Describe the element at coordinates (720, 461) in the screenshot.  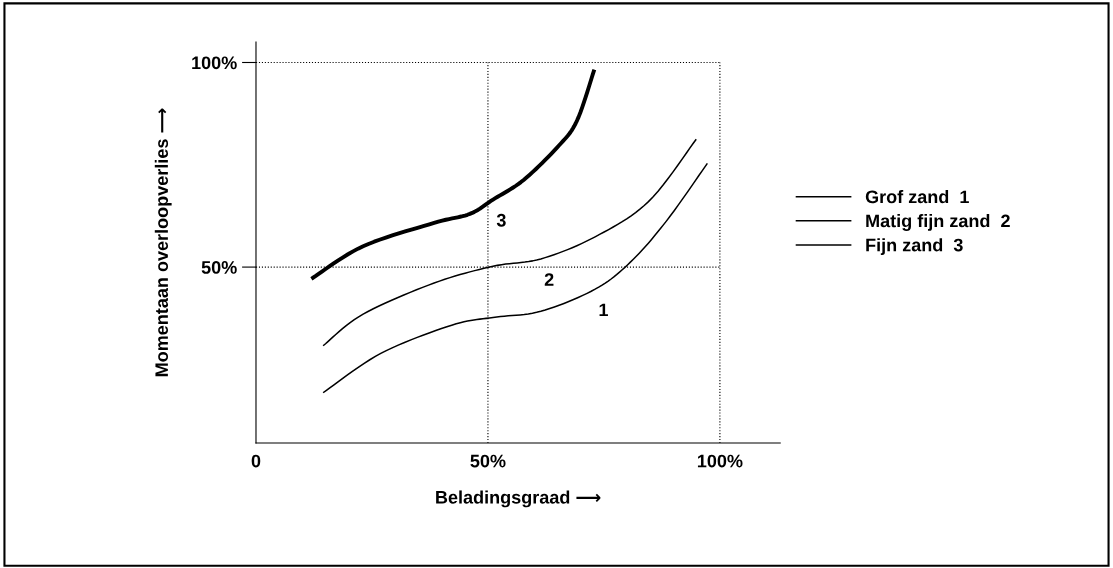
I see `x-tick-label: 100%` at that location.